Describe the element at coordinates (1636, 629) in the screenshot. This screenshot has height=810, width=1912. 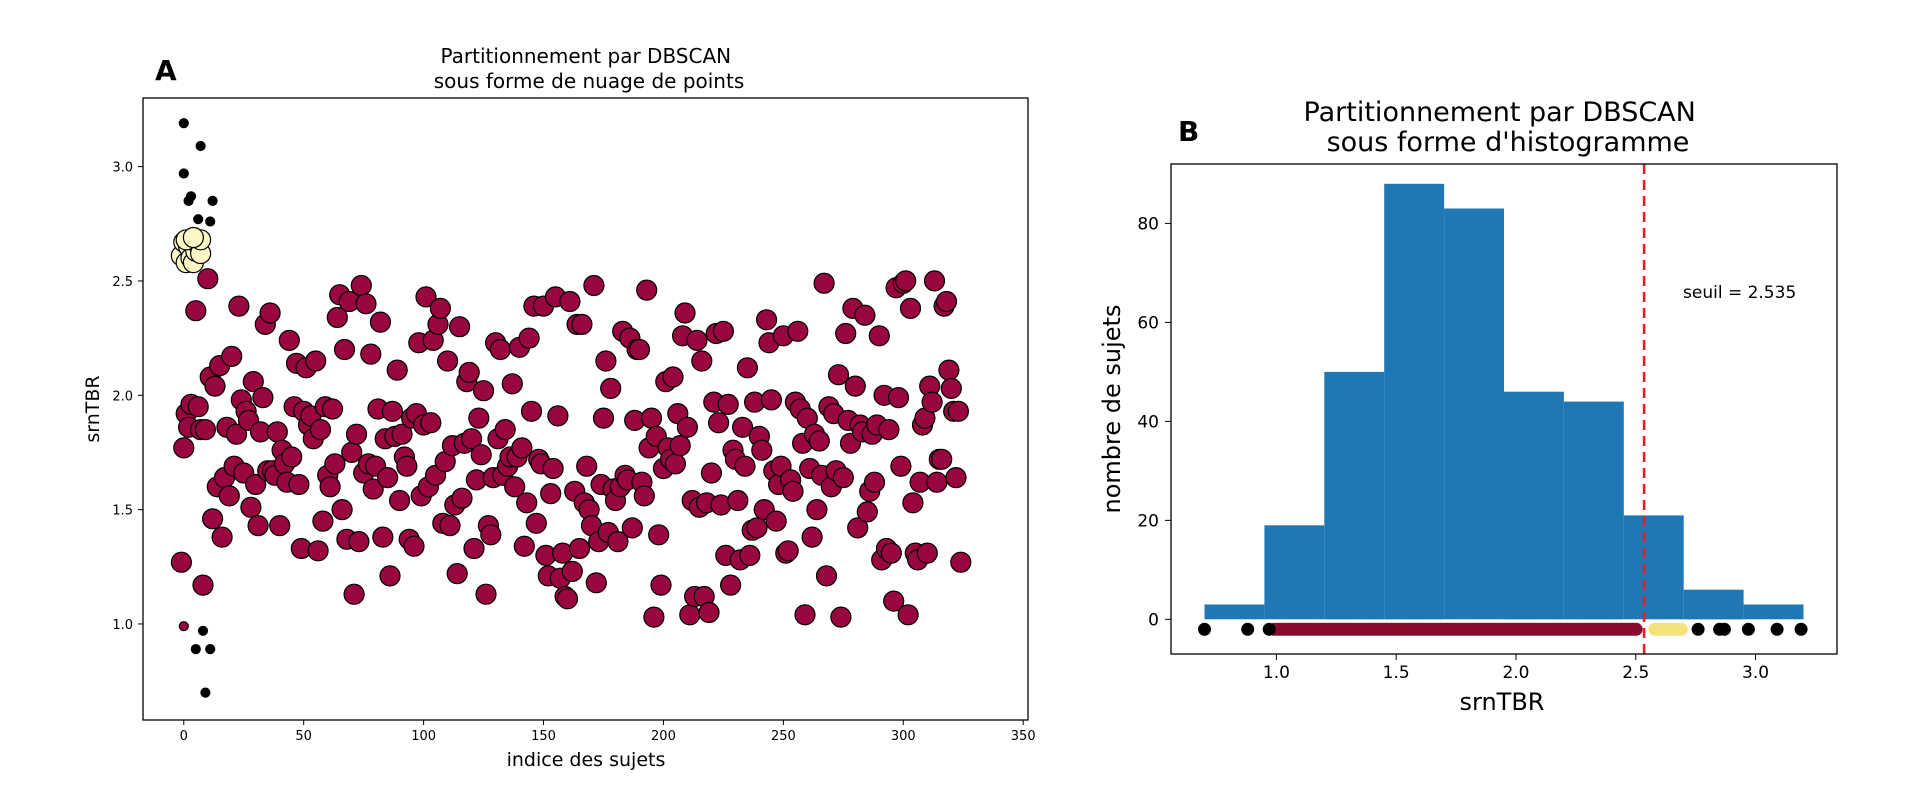
I see `strip-point-cluster` at that location.